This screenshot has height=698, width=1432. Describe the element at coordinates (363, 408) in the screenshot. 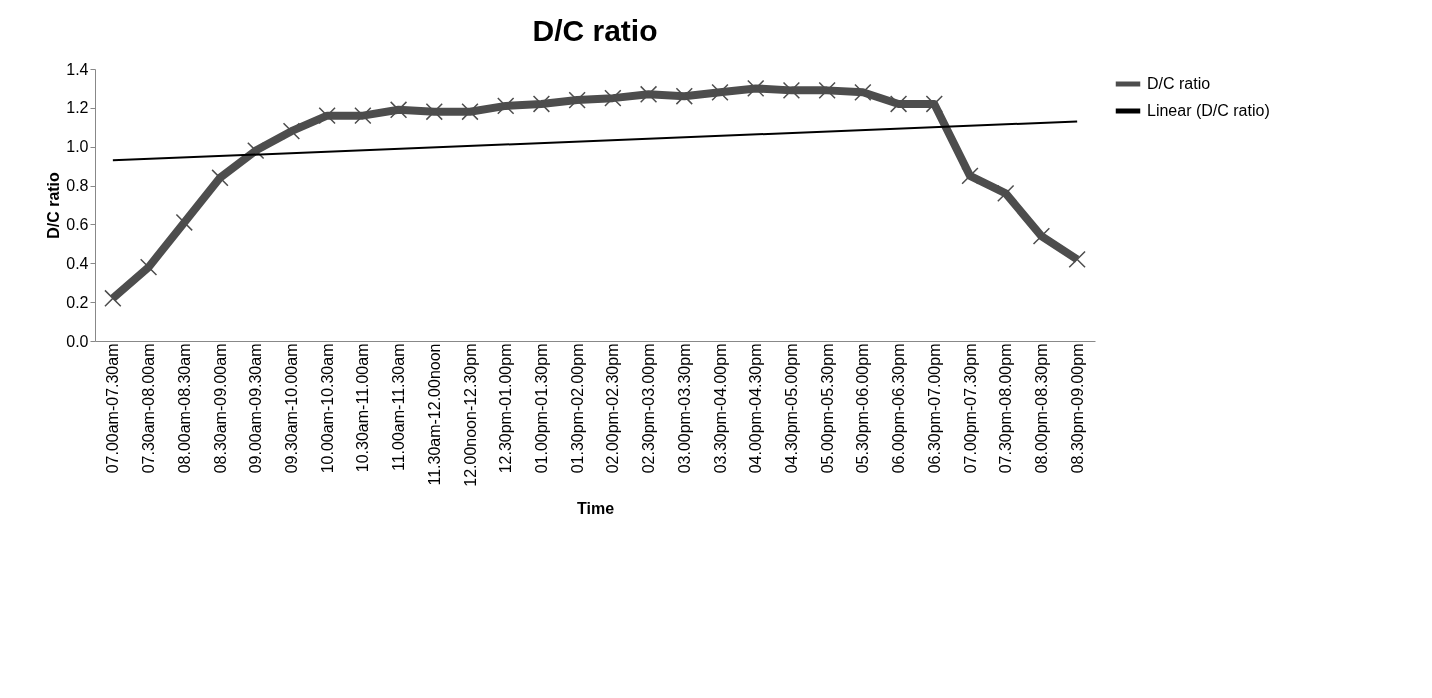

I see `x-tick-label: 10.30am-11.00am` at that location.